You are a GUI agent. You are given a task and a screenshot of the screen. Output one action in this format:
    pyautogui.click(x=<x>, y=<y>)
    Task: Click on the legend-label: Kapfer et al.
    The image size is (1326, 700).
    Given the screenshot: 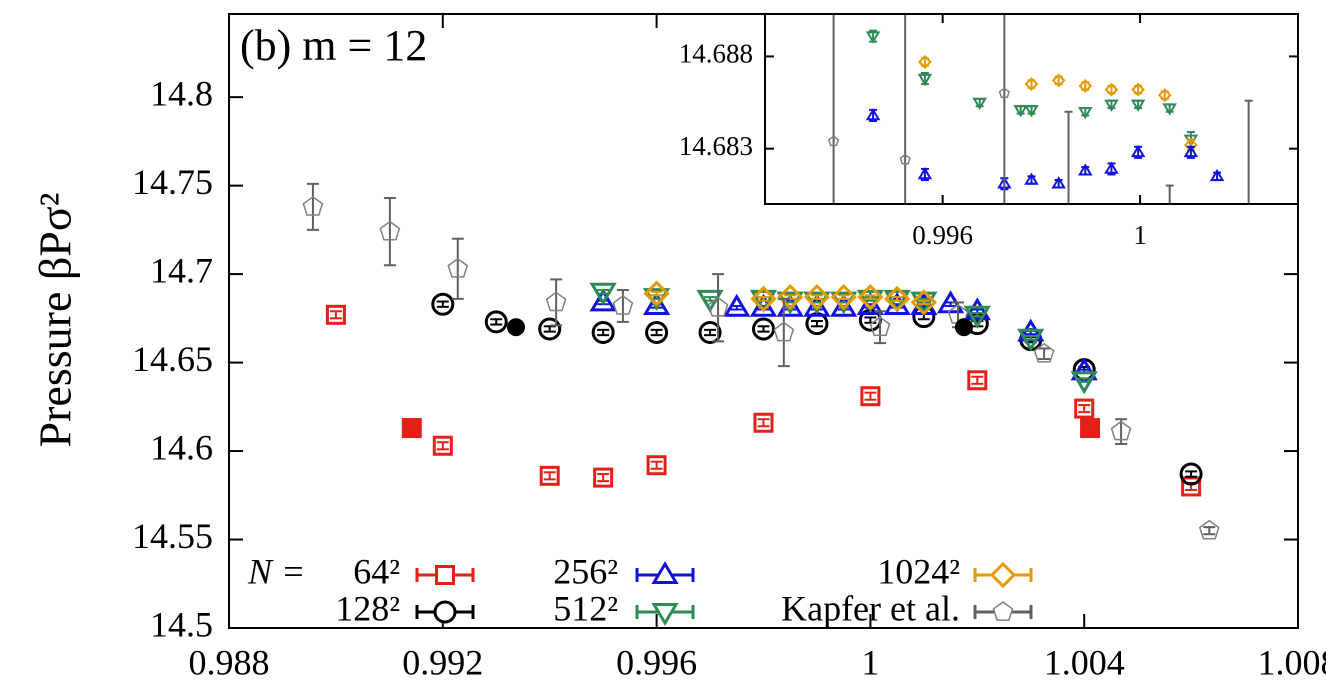 What is the action you would take?
    pyautogui.click(x=870, y=608)
    